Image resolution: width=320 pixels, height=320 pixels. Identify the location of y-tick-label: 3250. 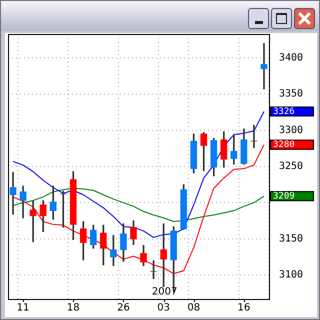
(291, 166).